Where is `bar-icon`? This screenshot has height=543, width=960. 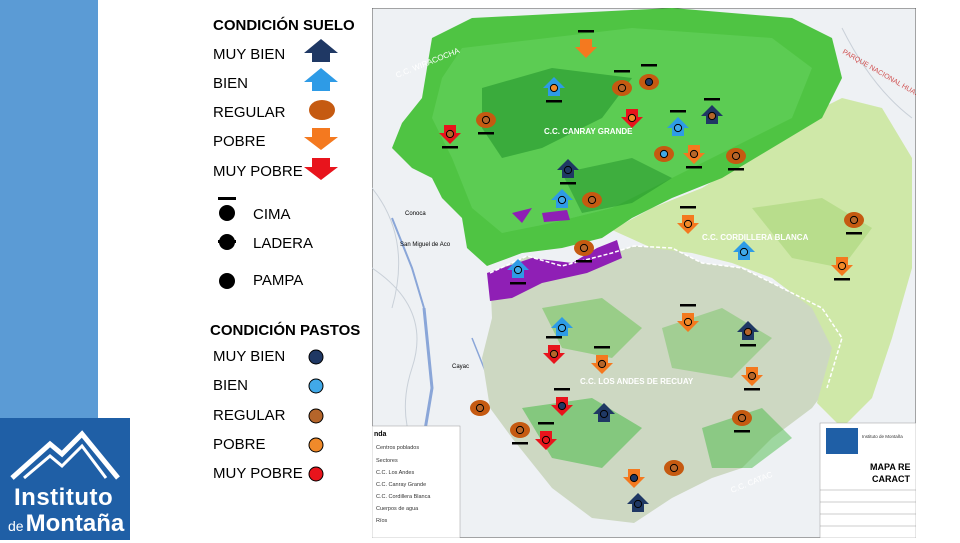 bar-icon is located at coordinates (227, 198).